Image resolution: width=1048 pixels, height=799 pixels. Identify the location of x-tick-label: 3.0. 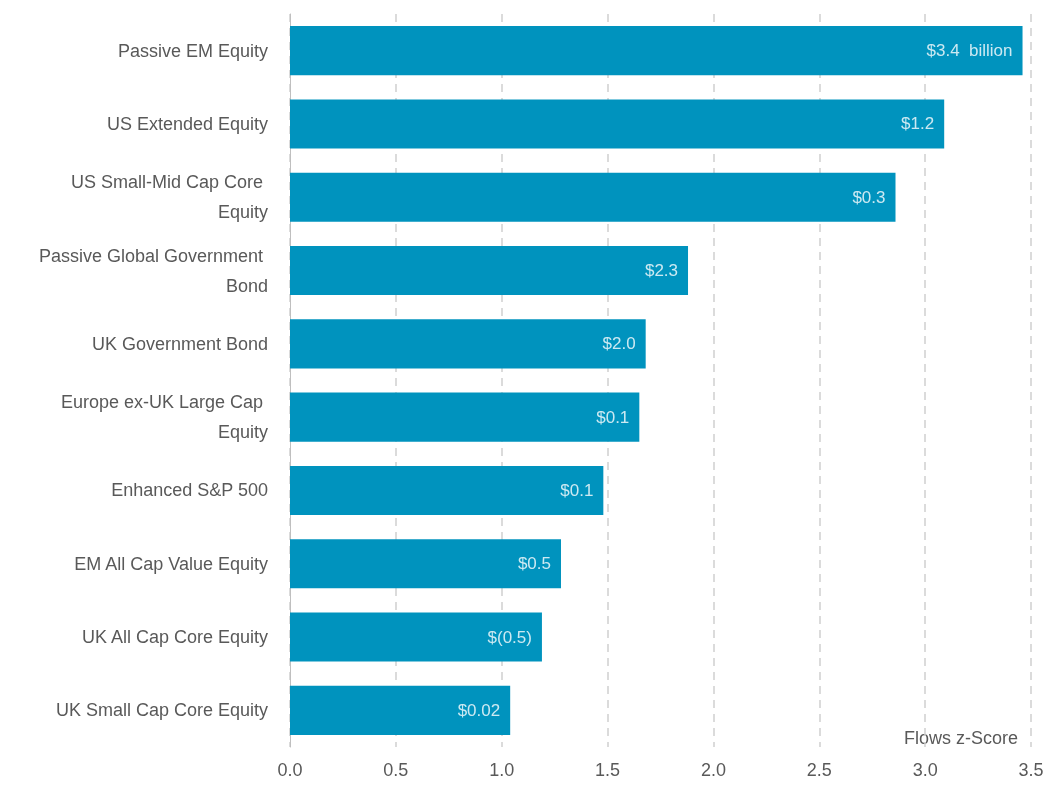
(925, 770).